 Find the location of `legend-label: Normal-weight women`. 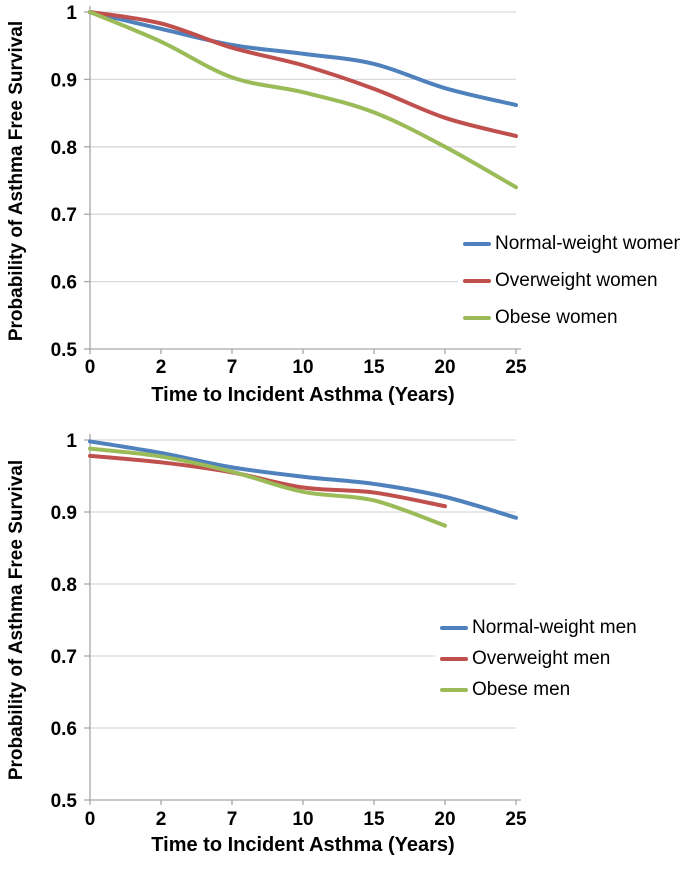

legend-label: Normal-weight women is located at coordinates (587, 243).